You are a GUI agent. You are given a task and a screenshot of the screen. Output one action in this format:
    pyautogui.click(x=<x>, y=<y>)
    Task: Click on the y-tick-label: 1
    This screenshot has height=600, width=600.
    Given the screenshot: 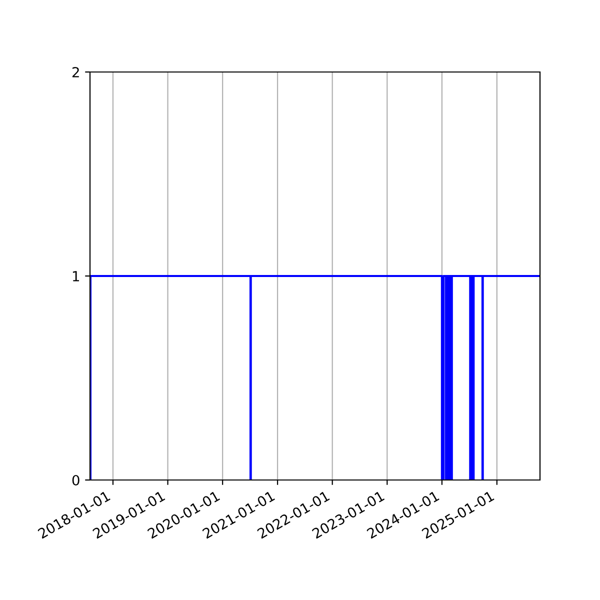 What is the action you would take?
    pyautogui.click(x=75, y=276)
    